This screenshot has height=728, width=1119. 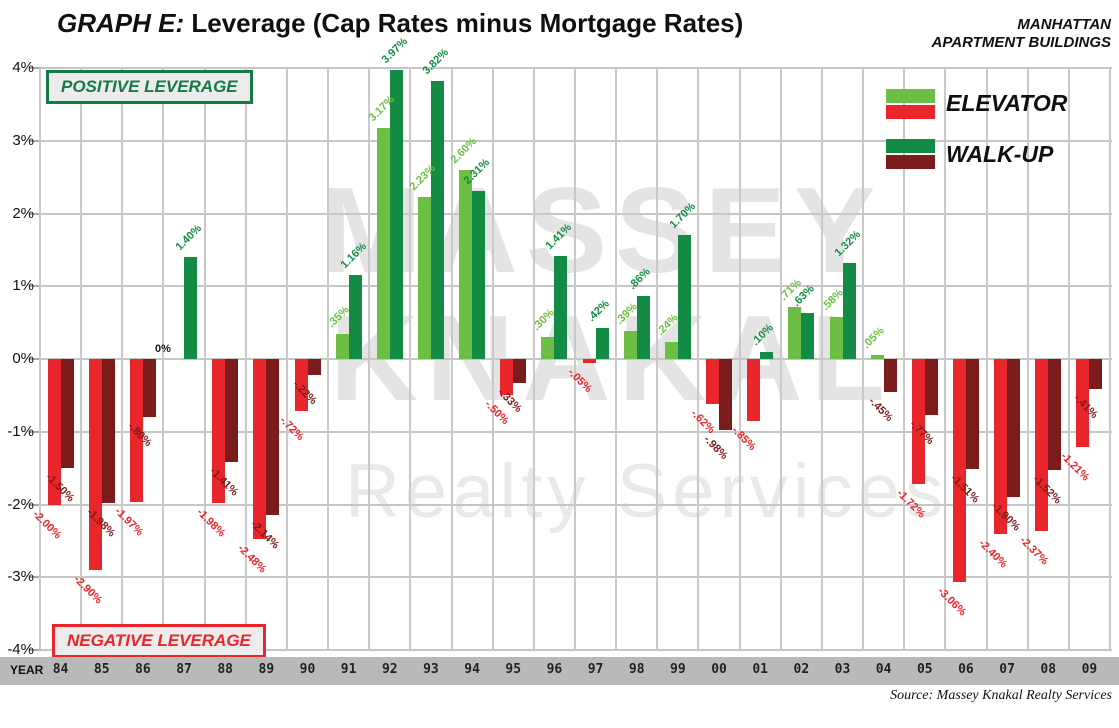 What do you see at coordinates (1007, 103) in the screenshot?
I see `legend-label-elevator: ELEVATOR` at bounding box center [1007, 103].